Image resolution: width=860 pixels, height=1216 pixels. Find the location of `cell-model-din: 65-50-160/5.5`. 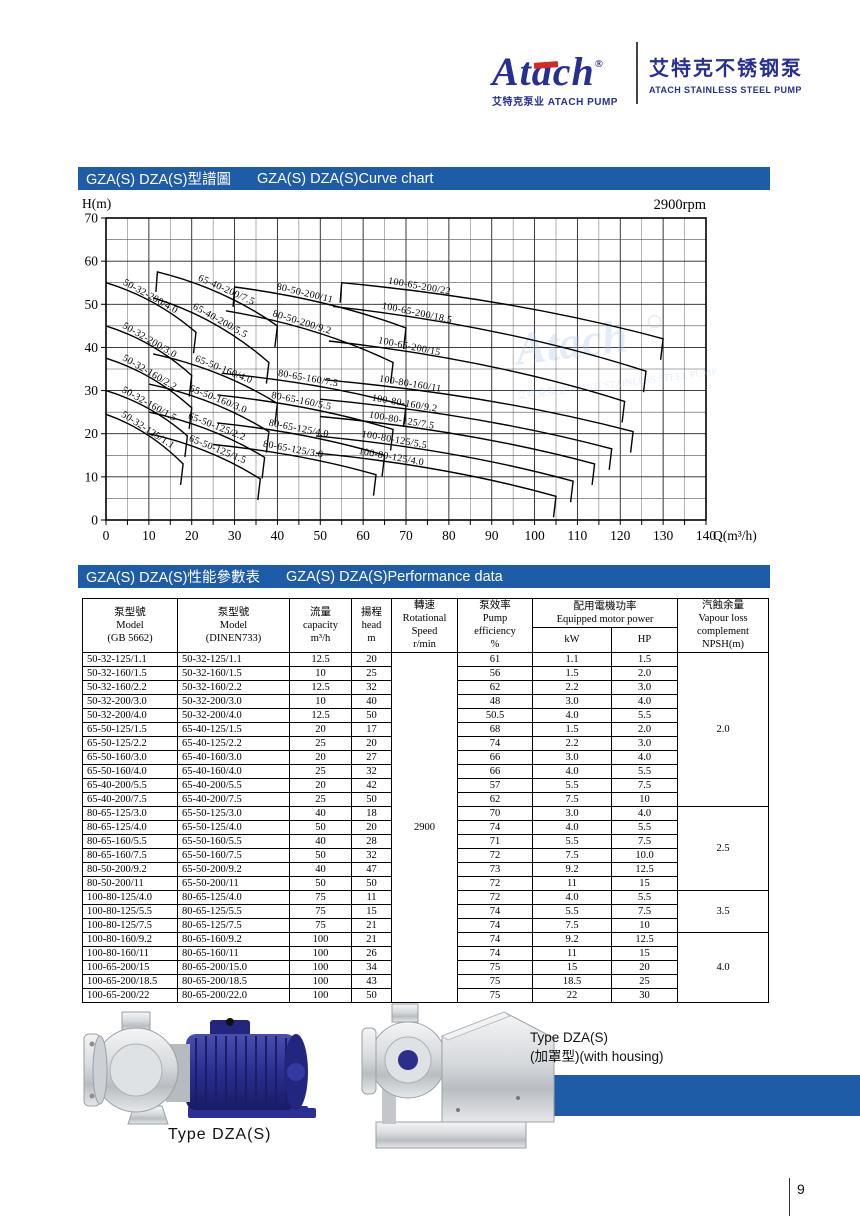

cell-model-din: 65-50-160/5.5 is located at coordinates (233, 841).